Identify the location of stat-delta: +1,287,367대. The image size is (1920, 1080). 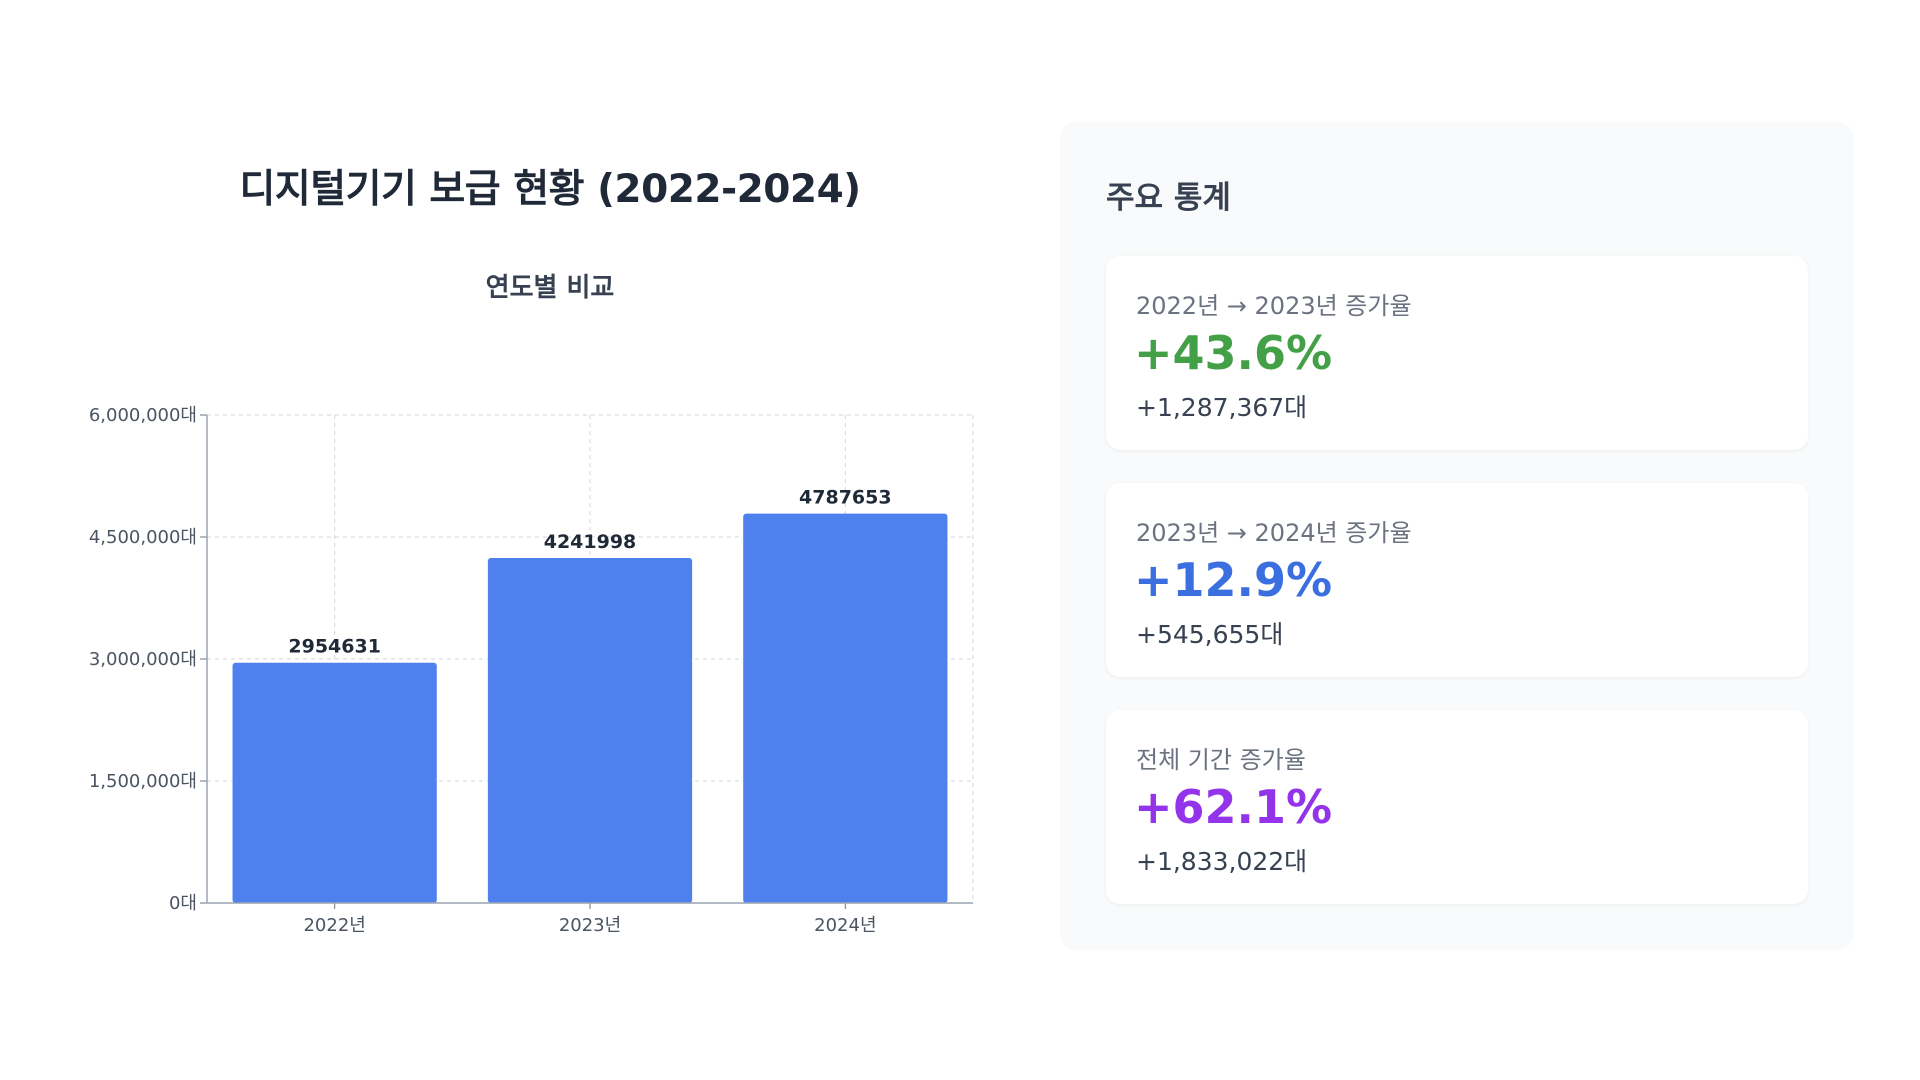
(1222, 407).